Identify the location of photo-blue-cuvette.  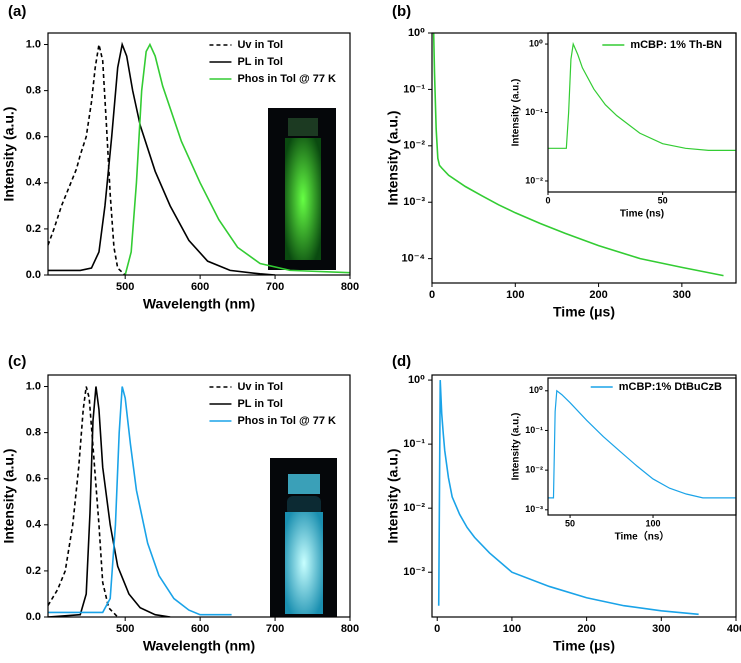
(303, 537).